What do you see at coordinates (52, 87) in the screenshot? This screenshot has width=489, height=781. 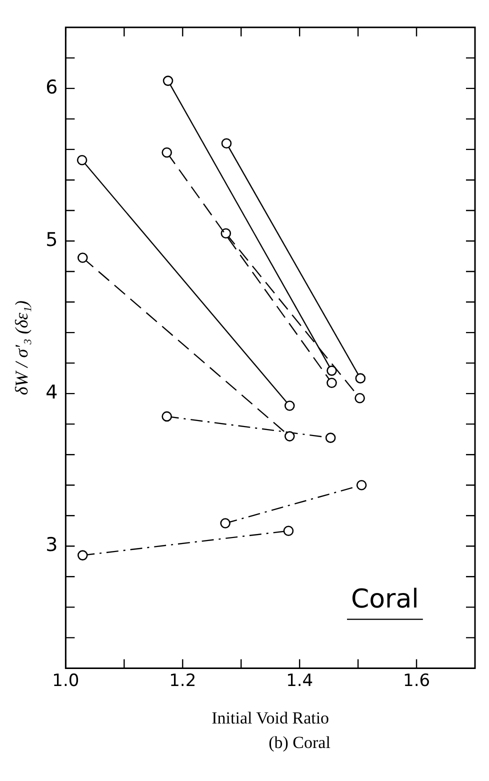 I see `y-tick-label: 6` at bounding box center [52, 87].